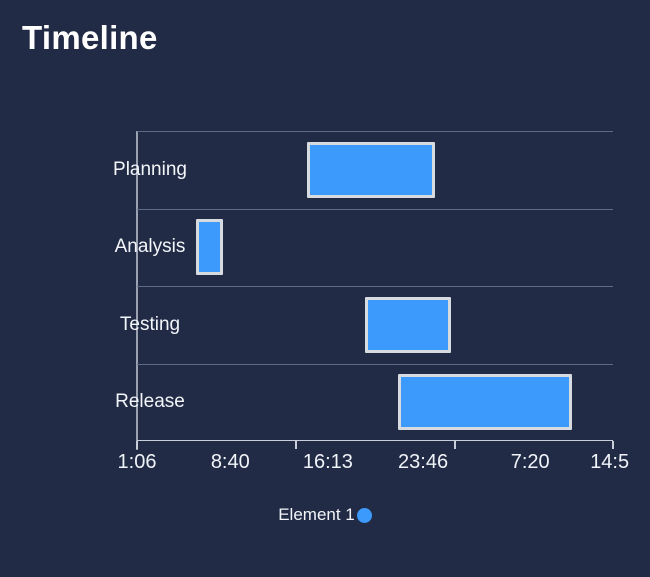  Describe the element at coordinates (423, 462) in the screenshot. I see `x-axis-tick-label: 23:46` at that location.